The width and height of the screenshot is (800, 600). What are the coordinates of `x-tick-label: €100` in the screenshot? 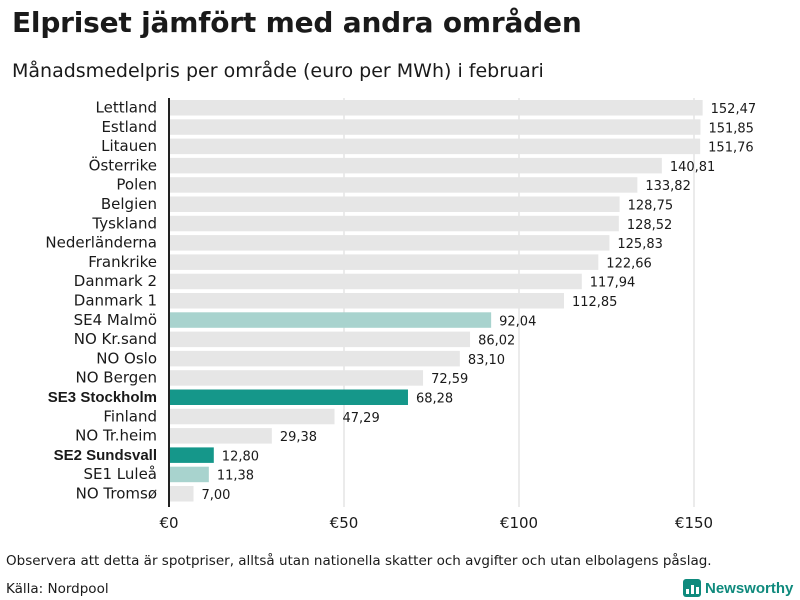 It's located at (519, 523).